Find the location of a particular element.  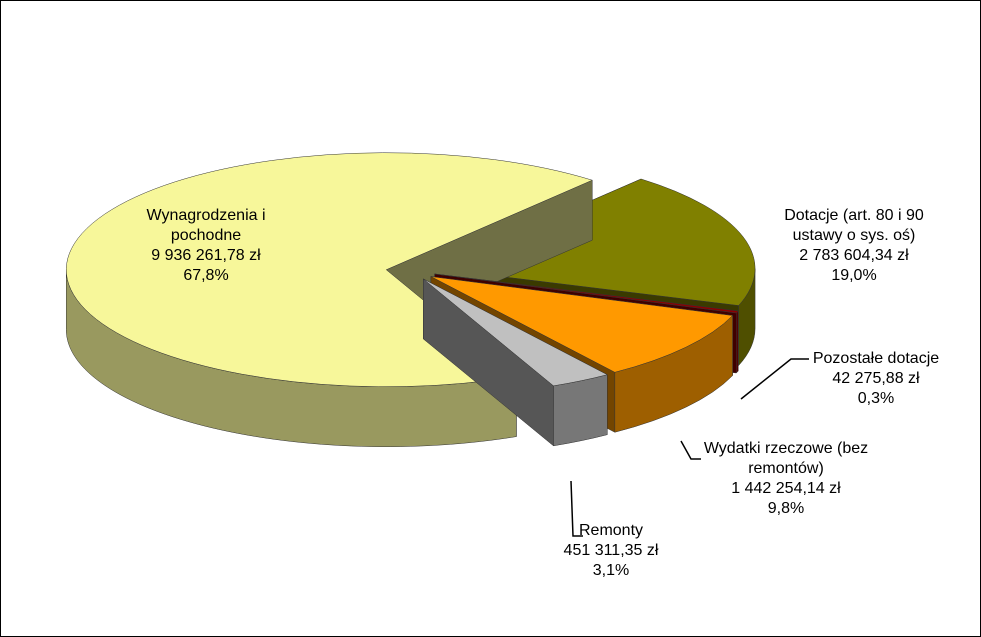

data-label: Remonty 451 311,35 zł 3,1% is located at coordinates (611, 551).